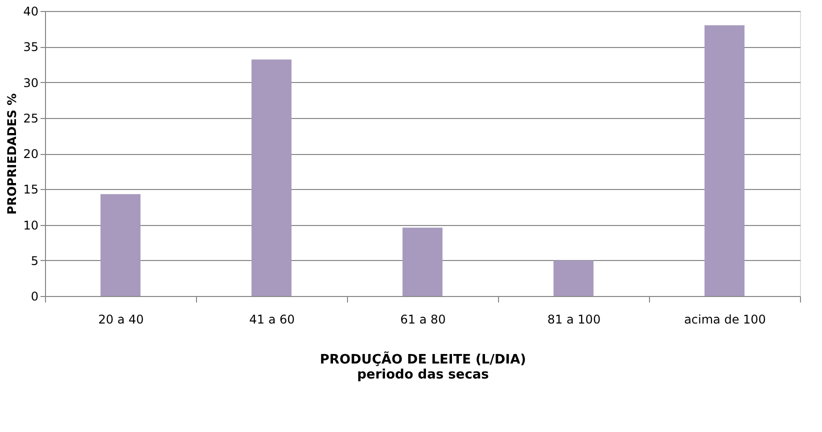 This screenshot has height=432, width=822. I want to click on y-tick-label: 10, so click(30, 225).